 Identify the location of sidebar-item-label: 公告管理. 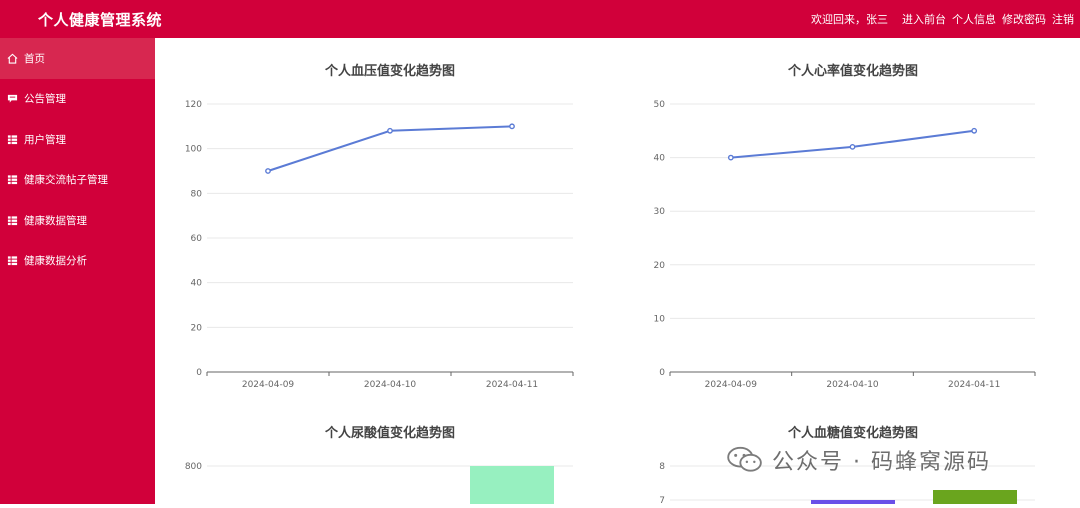
(45, 99).